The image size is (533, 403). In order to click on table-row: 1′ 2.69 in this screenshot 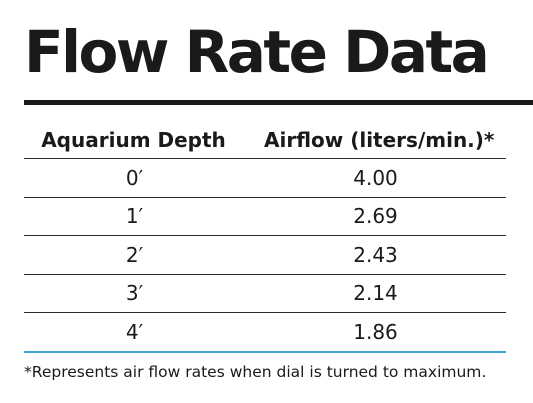, I will do `click(265, 216)`.